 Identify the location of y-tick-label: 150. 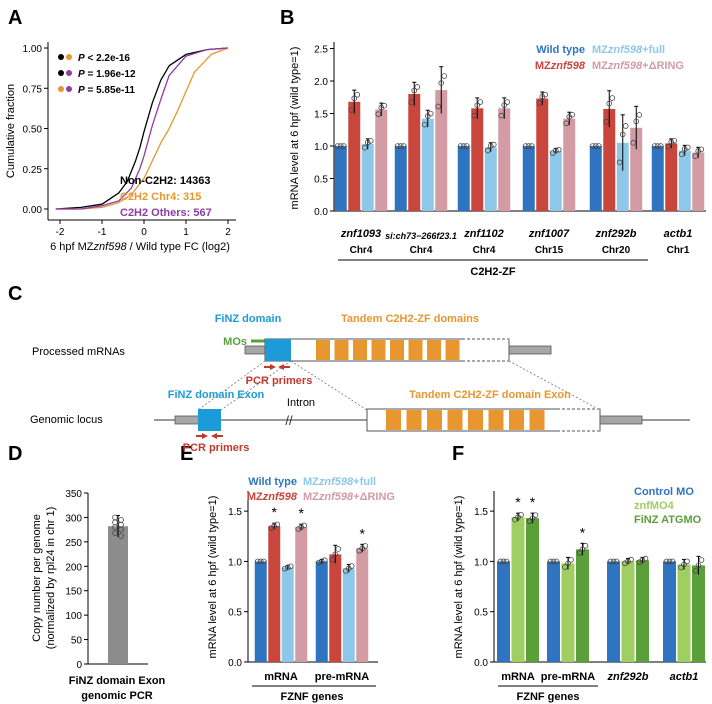
(73, 592).